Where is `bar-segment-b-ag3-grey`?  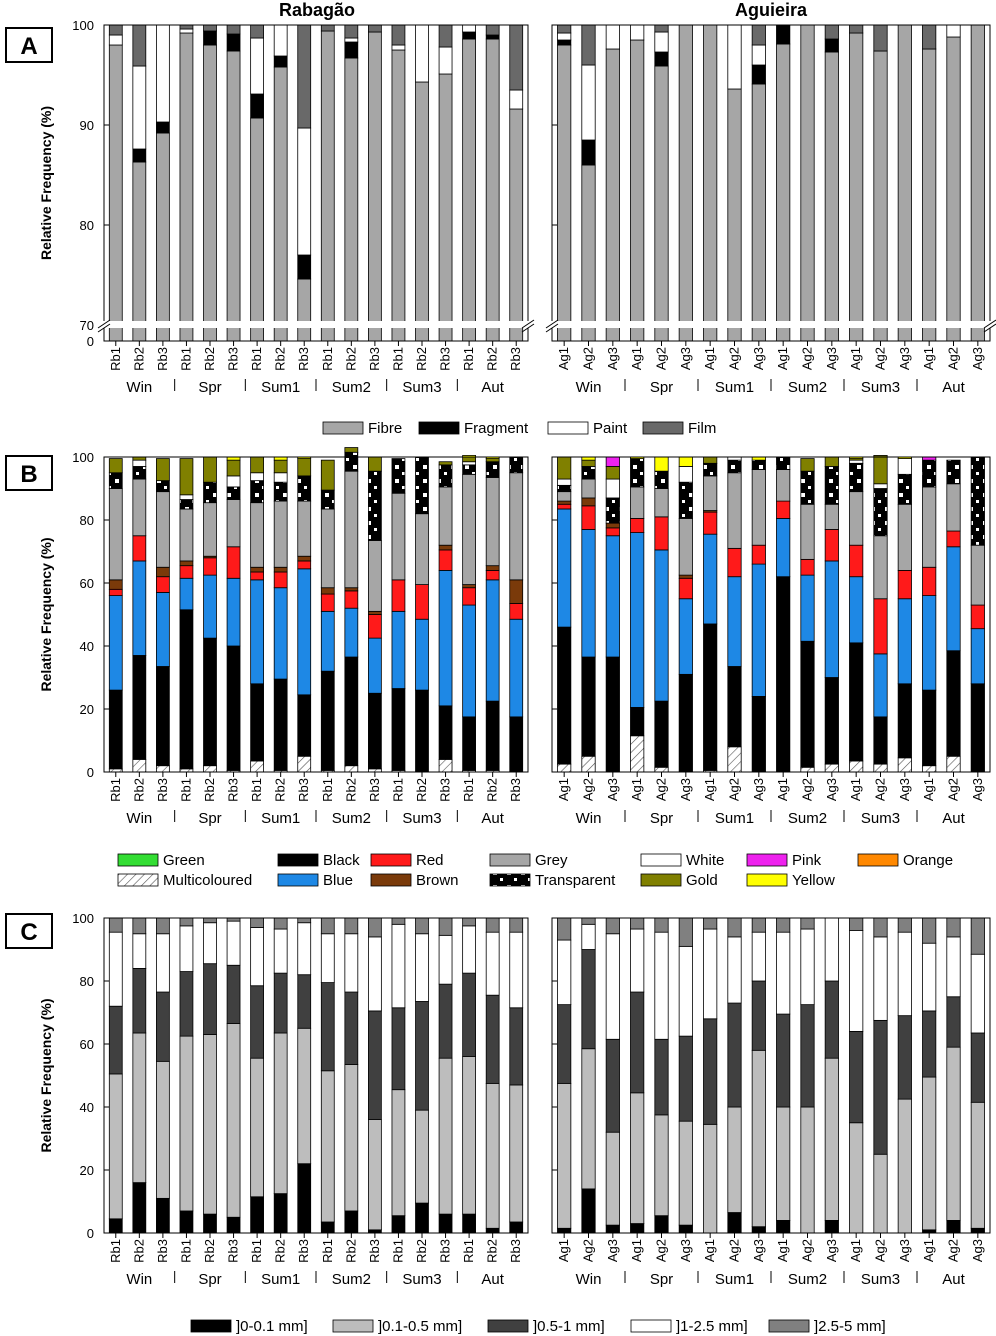 bar-segment-b-ag3-grey is located at coordinates (904, 537).